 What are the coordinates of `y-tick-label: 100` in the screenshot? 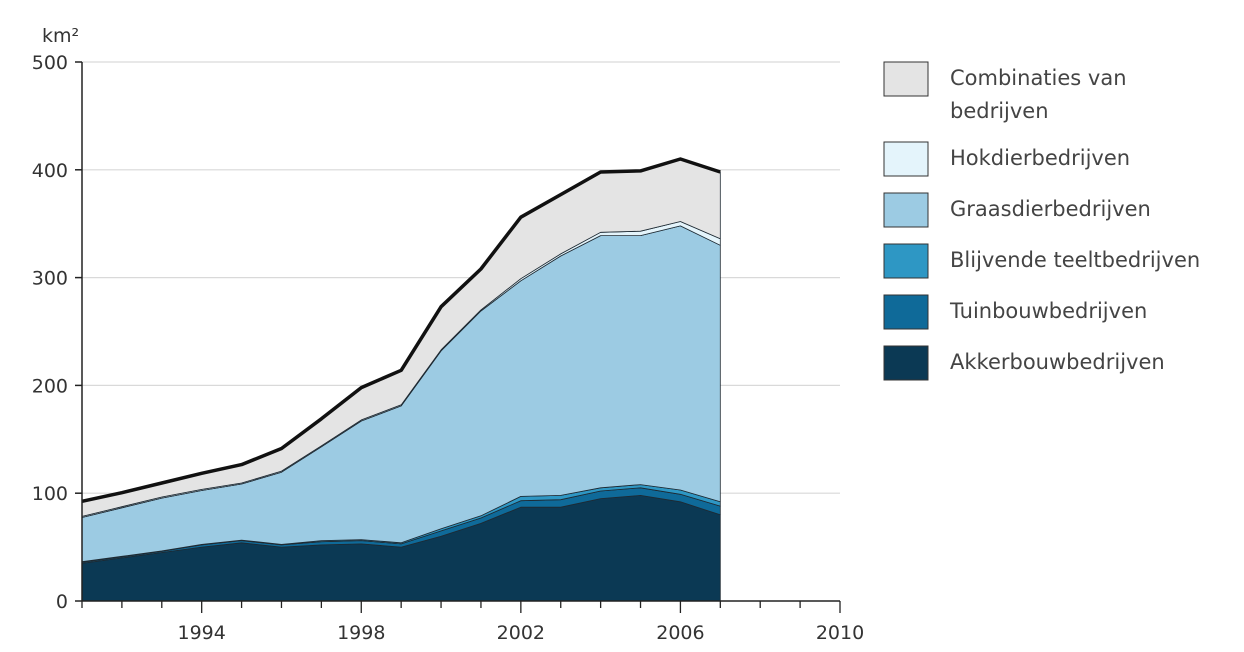 It's located at (50, 494).